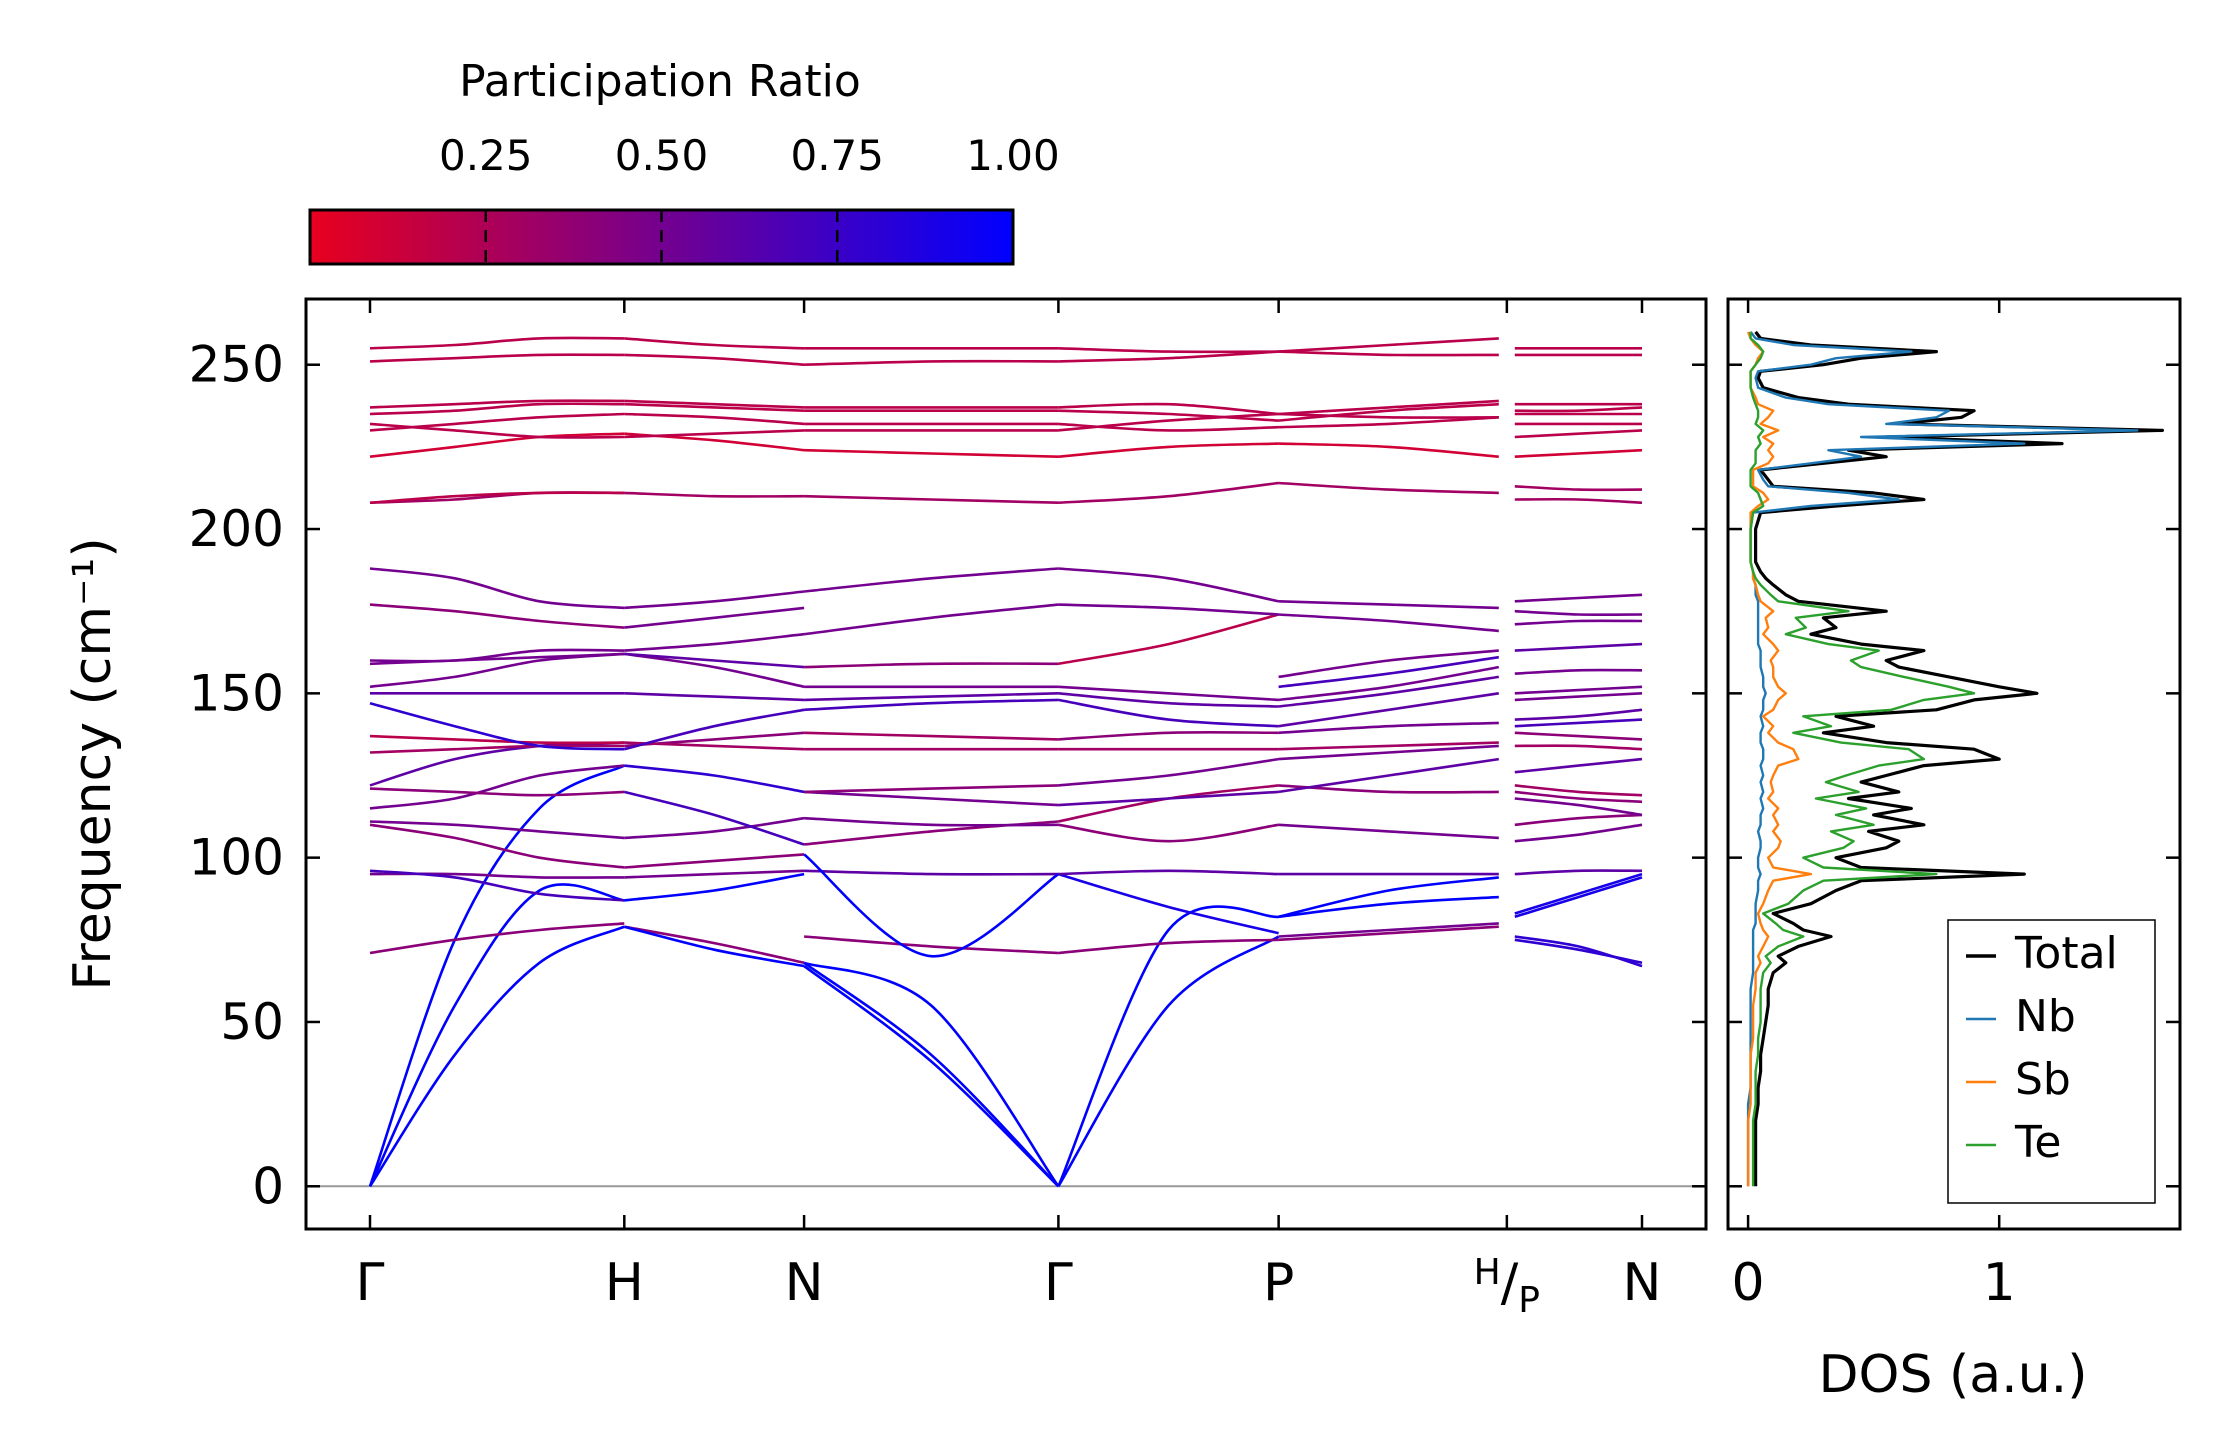 The image size is (2222, 1455). What do you see at coordinates (2045, 1016) in the screenshot?
I see `legend-label: Nb` at bounding box center [2045, 1016].